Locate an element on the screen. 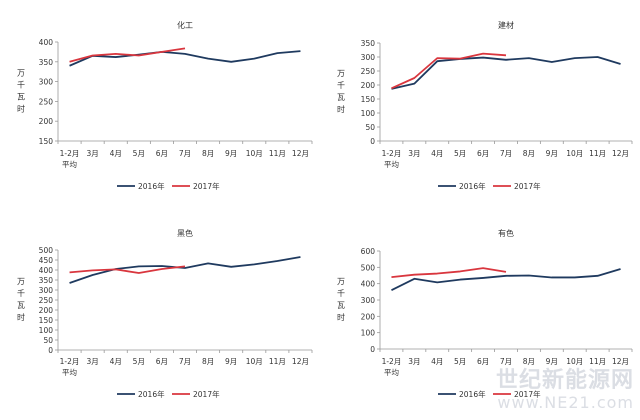 The width and height of the screenshot is (640, 420). watermark: 世纪新能源网 www.NE21.com is located at coordinates (565, 392).